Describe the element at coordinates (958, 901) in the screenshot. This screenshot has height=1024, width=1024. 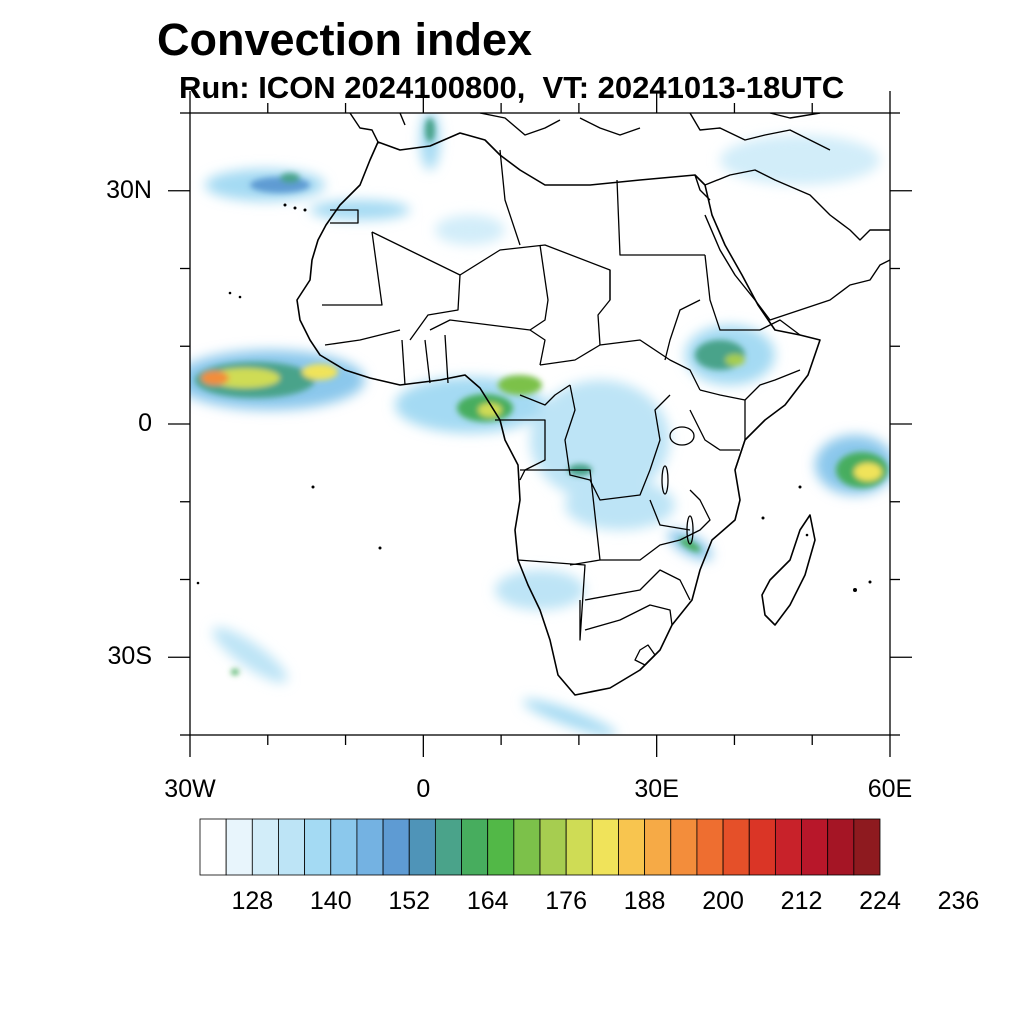
I see `colorbar-tick-label: 236` at that location.